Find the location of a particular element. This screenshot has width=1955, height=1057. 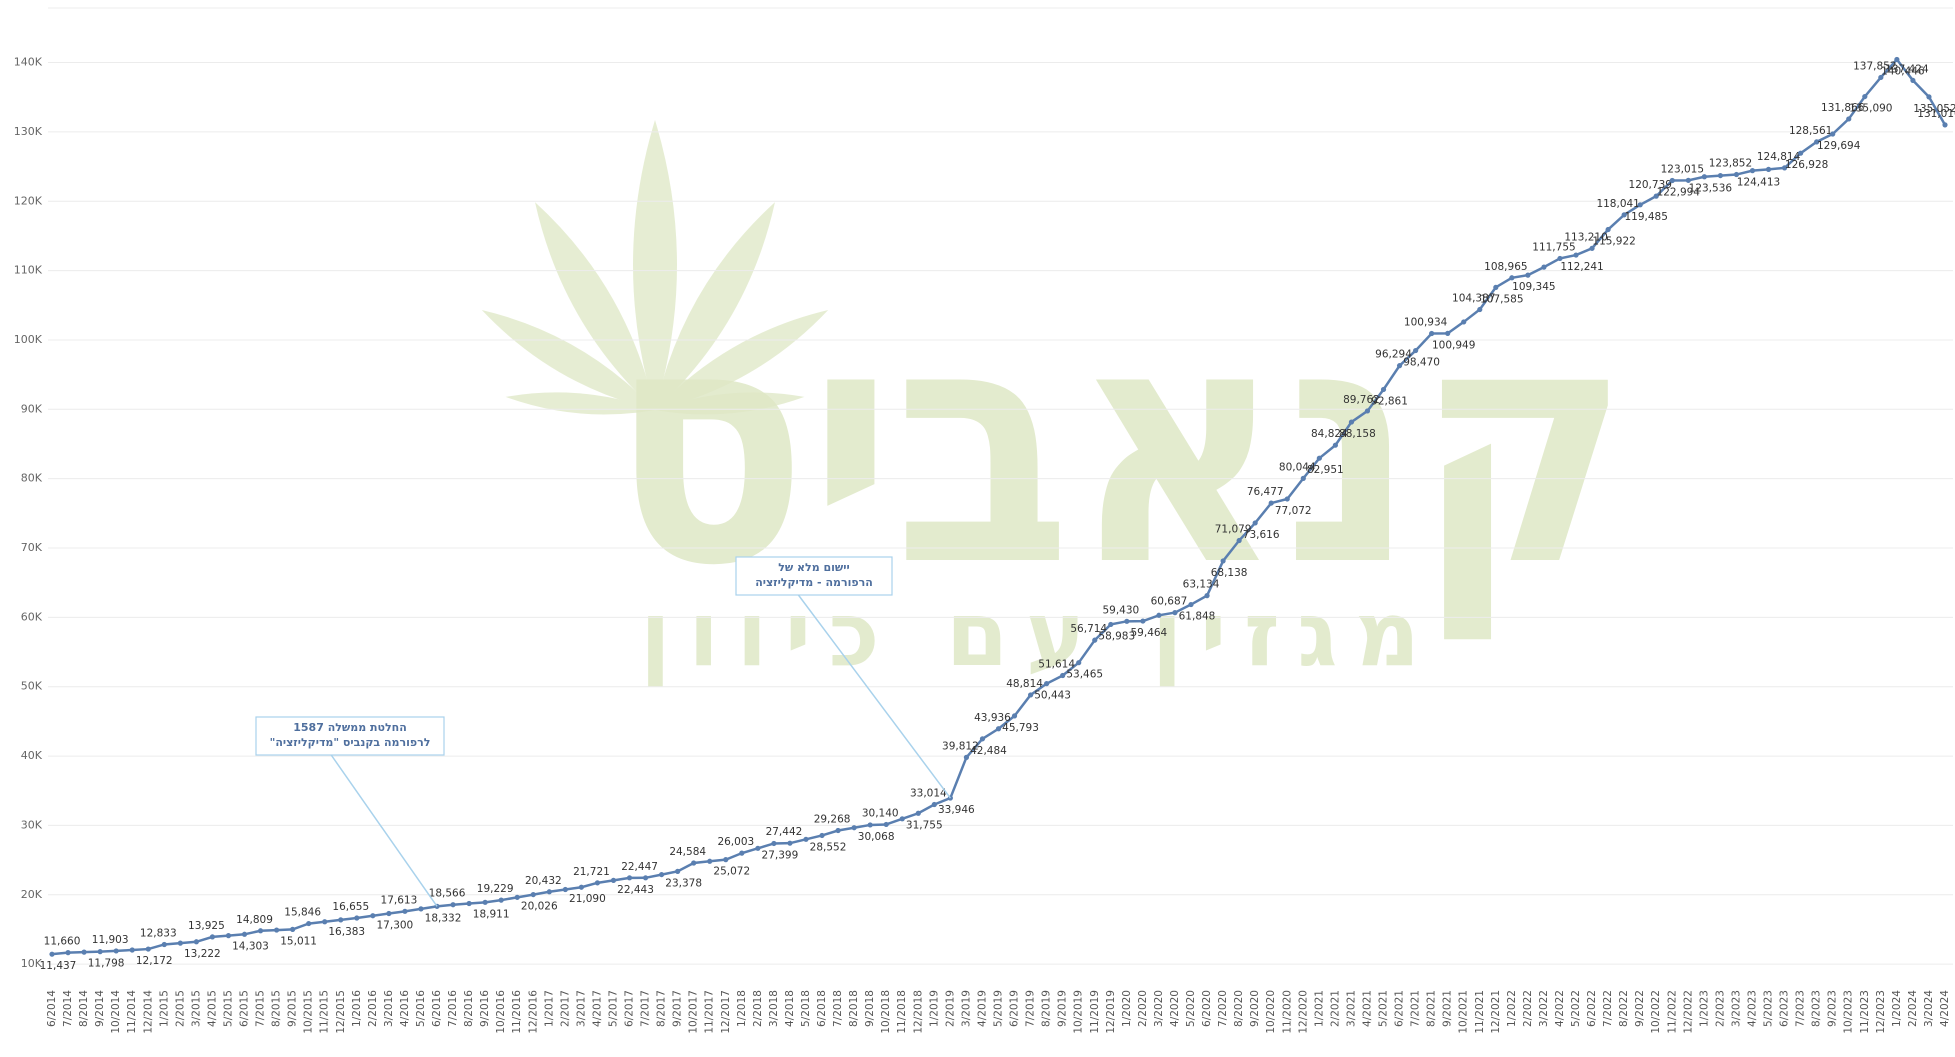

x-tick-label: 9/2018 is located at coordinates (870, 1008).